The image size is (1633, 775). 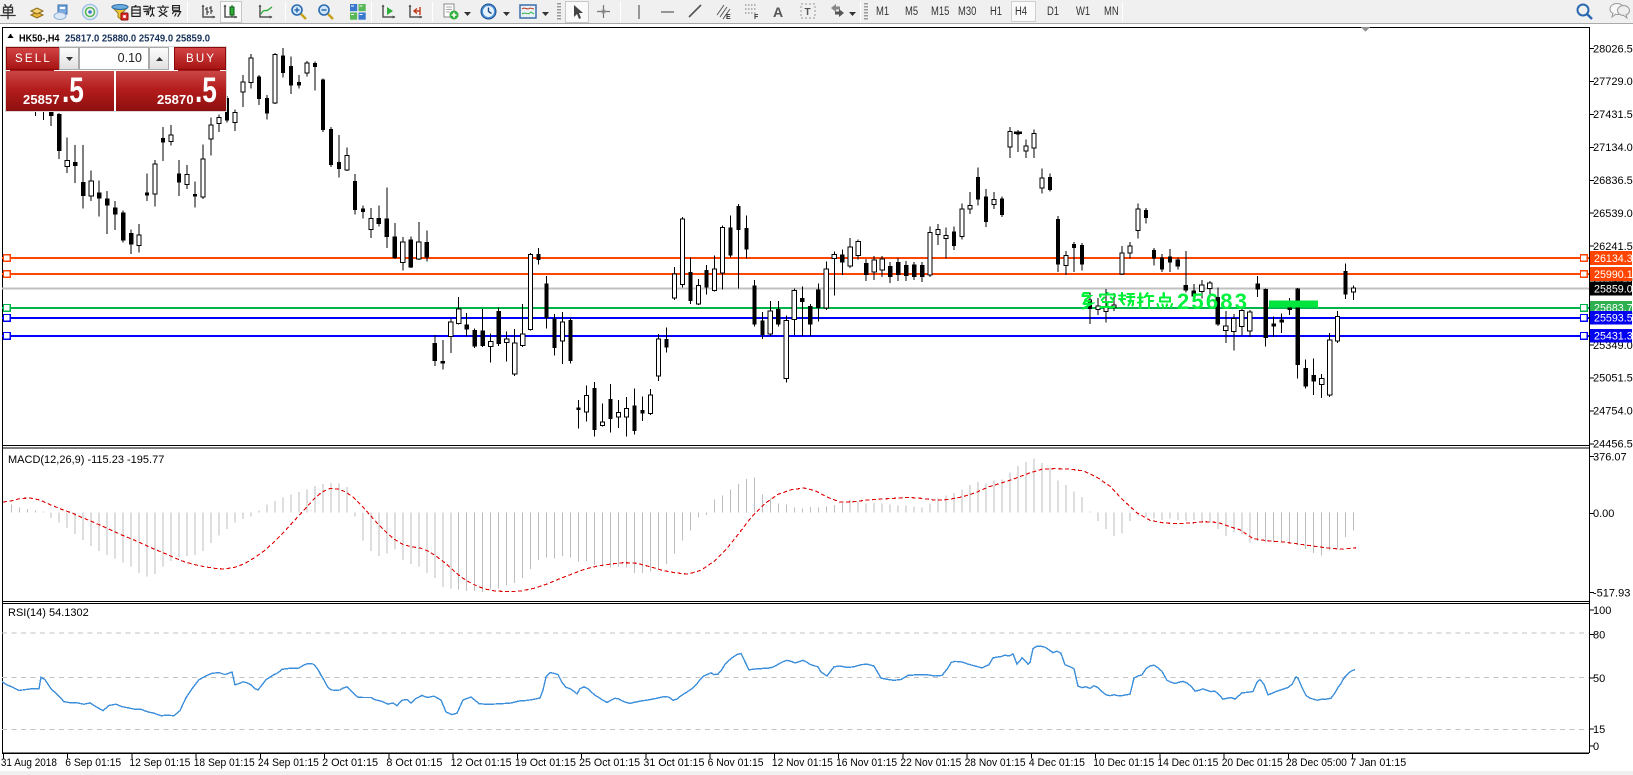 What do you see at coordinates (736, 763) in the screenshot?
I see `svg-text: 6 Nov 01:15` at bounding box center [736, 763].